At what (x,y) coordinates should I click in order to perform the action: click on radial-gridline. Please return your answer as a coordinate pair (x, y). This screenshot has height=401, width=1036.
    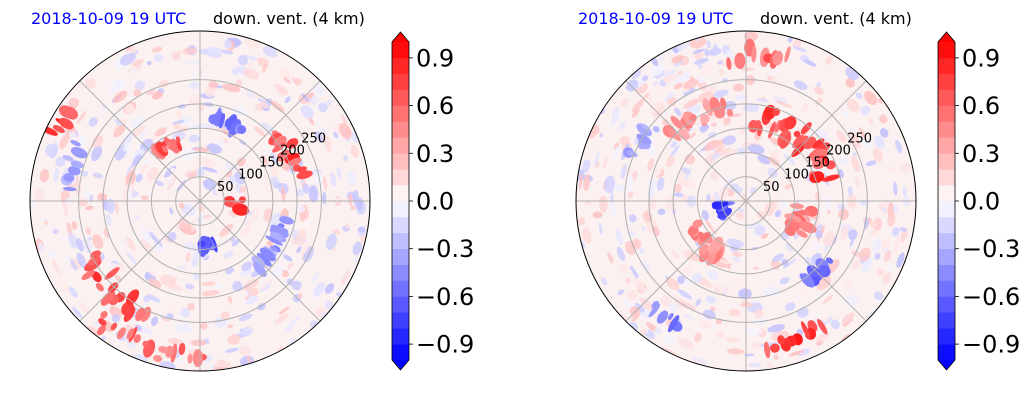
    Looking at the image, I should click on (686, 141).